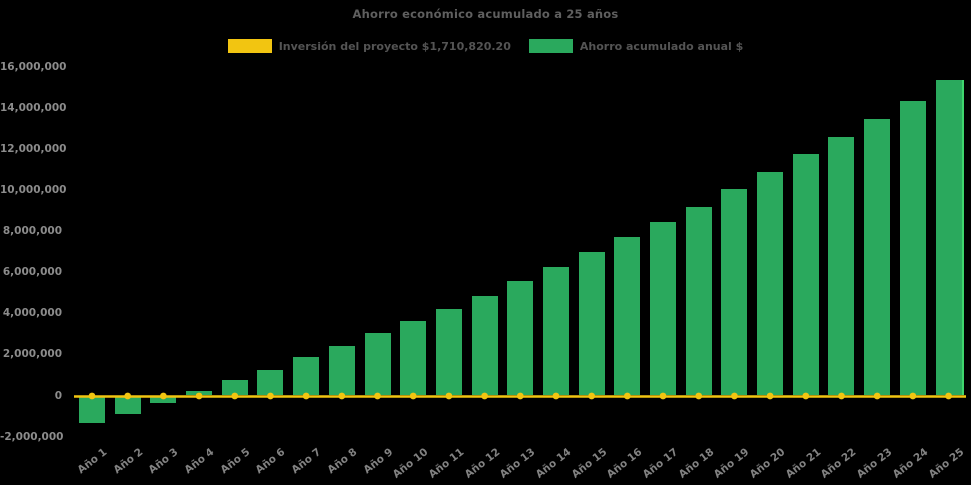 The width and height of the screenshot is (971, 485). I want to click on x-axis-label-year-18: Año 18, so click(696, 463).